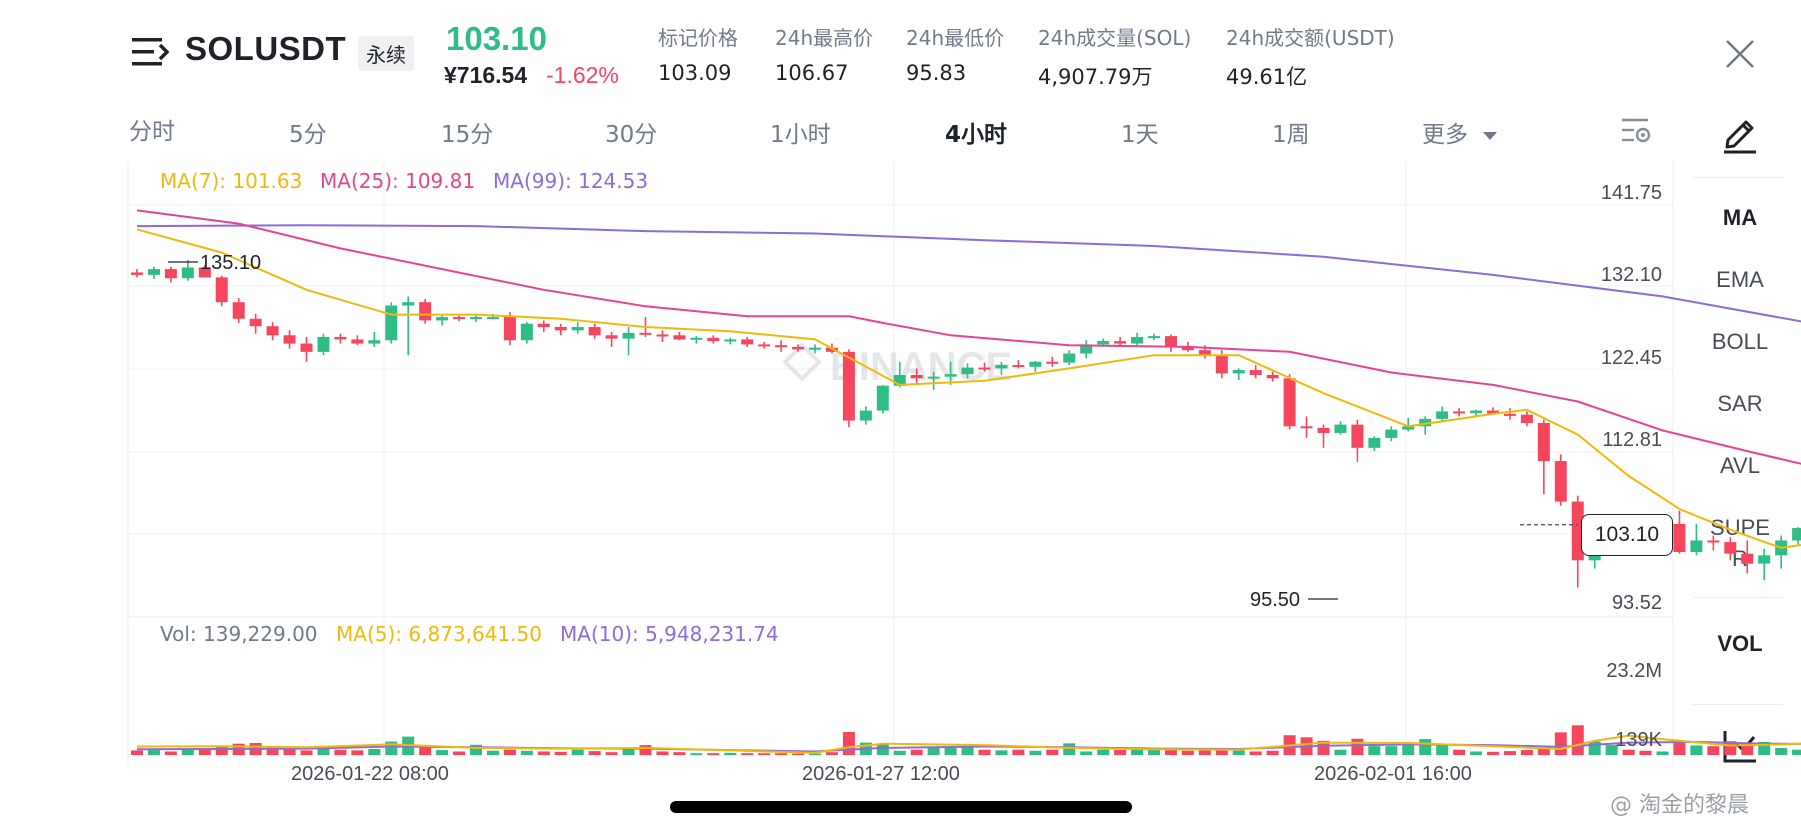  Describe the element at coordinates (1740, 643) in the screenshot. I see `indicator-vol: VOL` at that location.